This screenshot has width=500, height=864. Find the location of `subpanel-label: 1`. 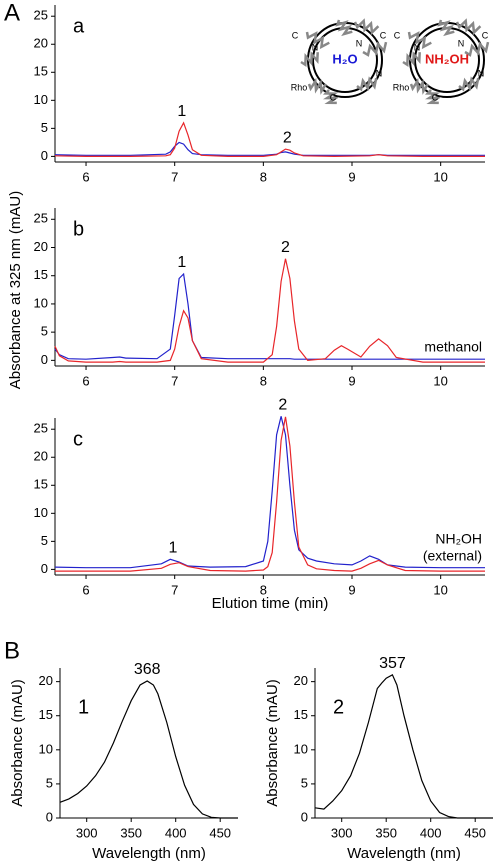

subpanel-label: 1 is located at coordinates (83, 707).